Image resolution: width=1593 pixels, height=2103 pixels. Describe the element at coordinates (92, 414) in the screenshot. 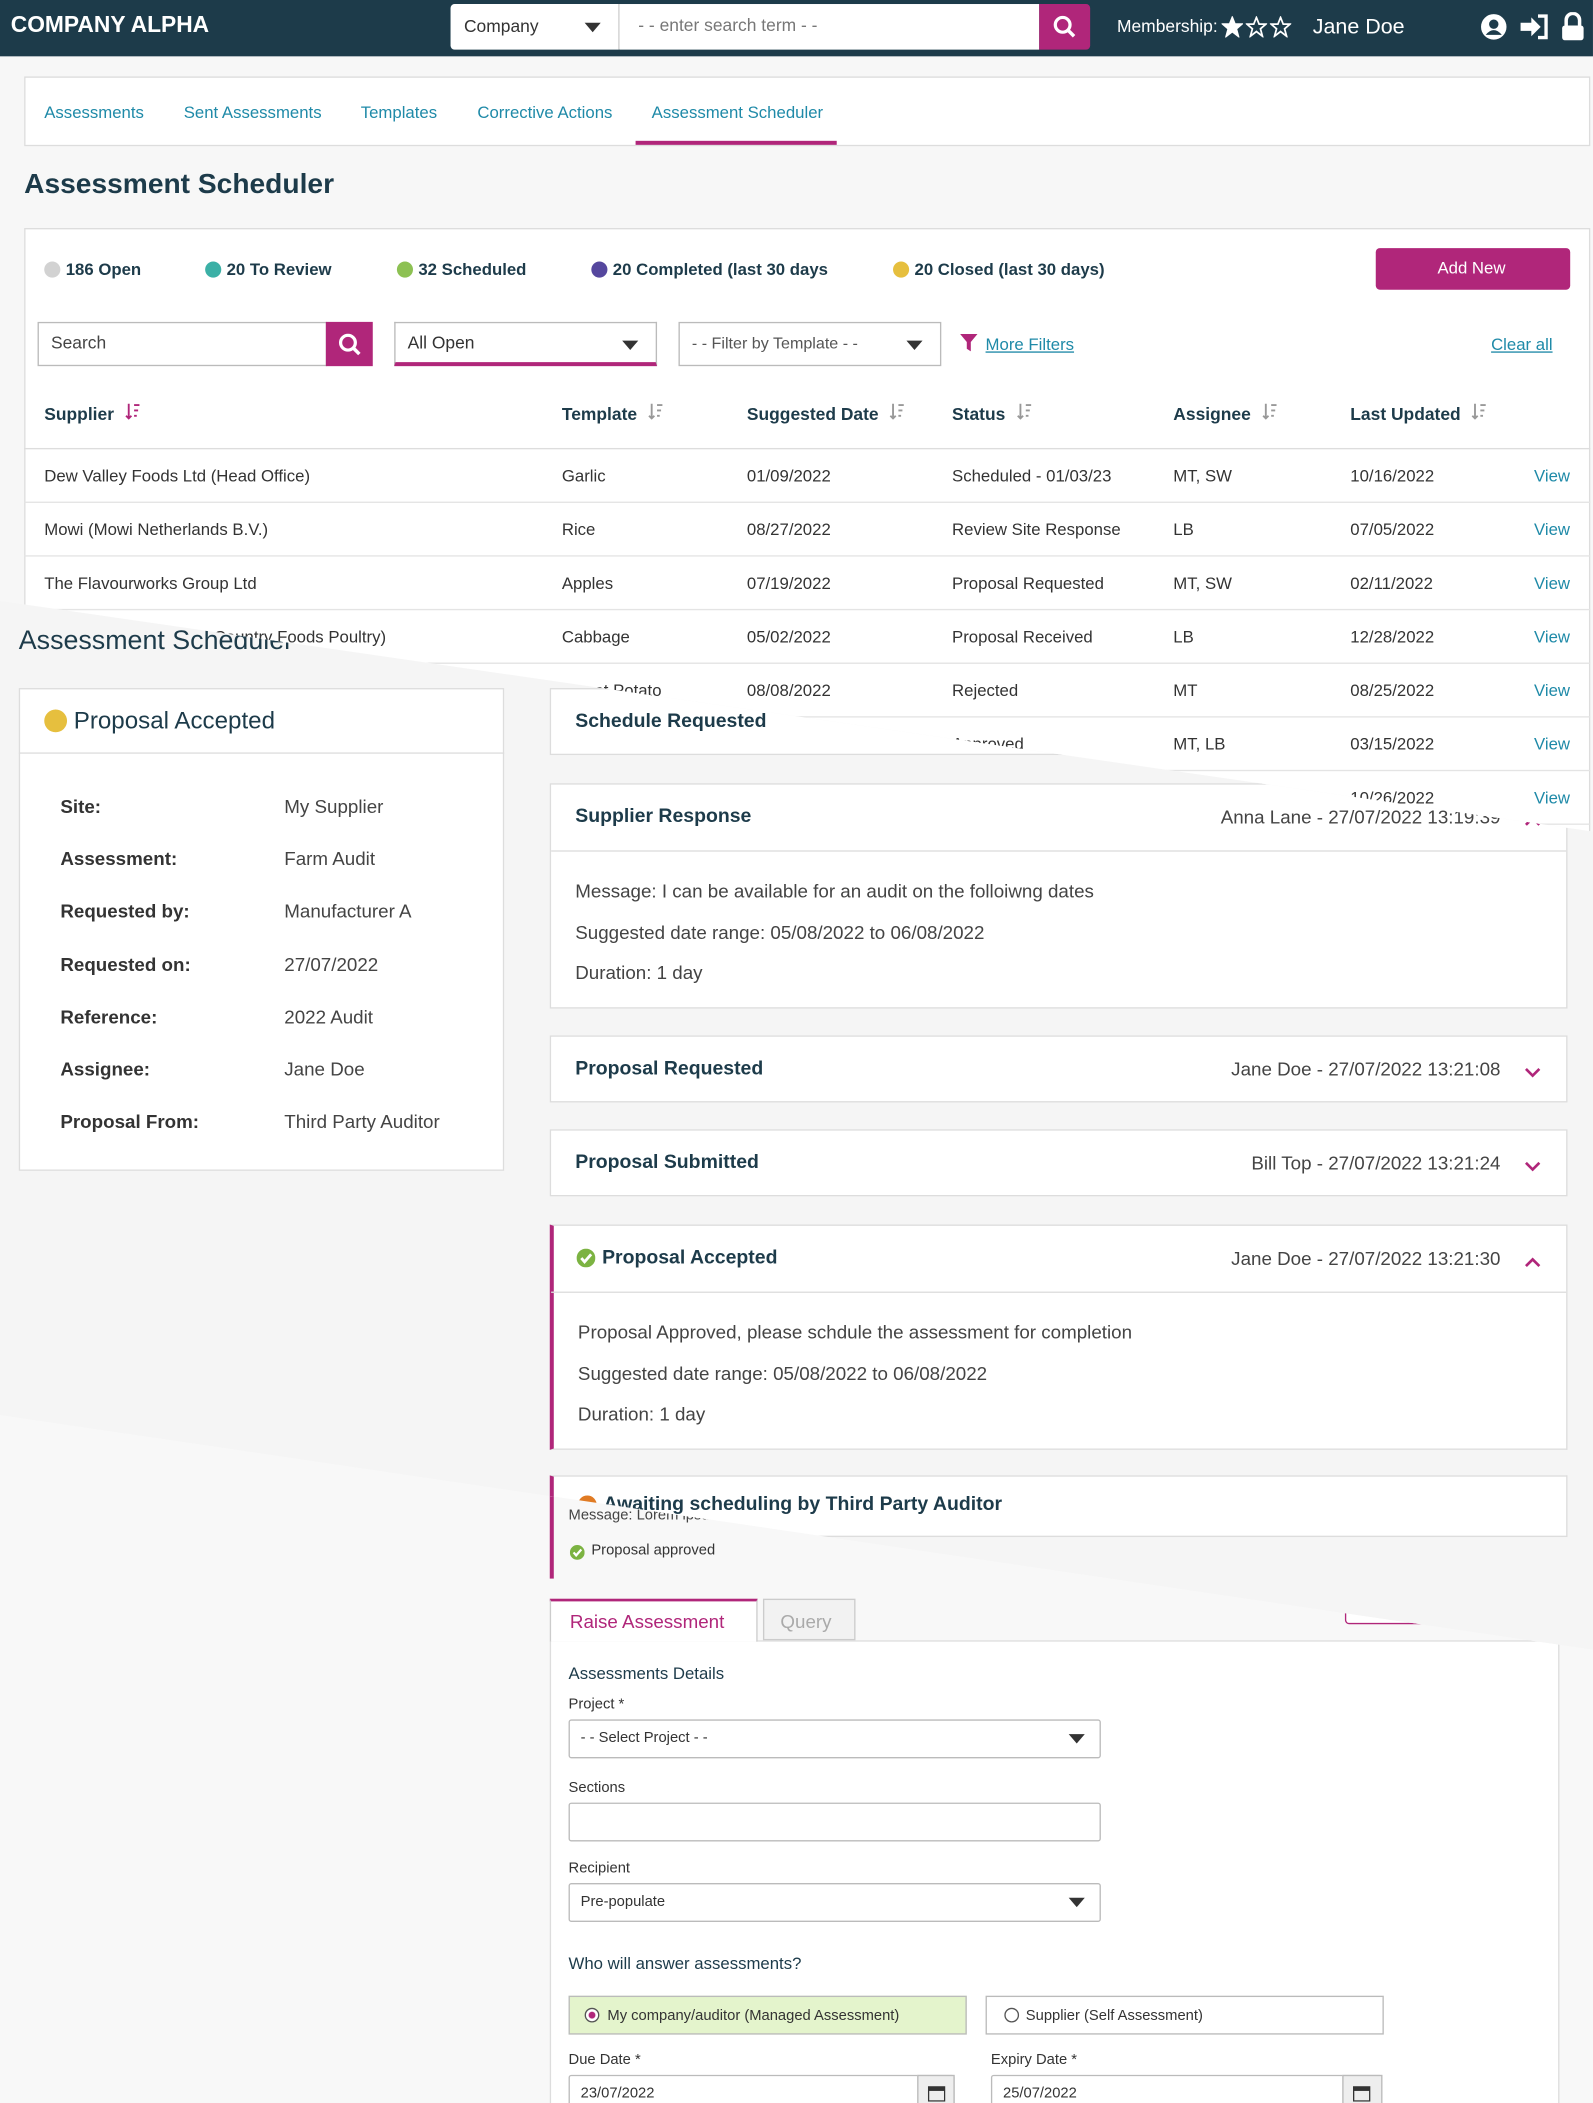

I see `column-header: Supplier` at that location.